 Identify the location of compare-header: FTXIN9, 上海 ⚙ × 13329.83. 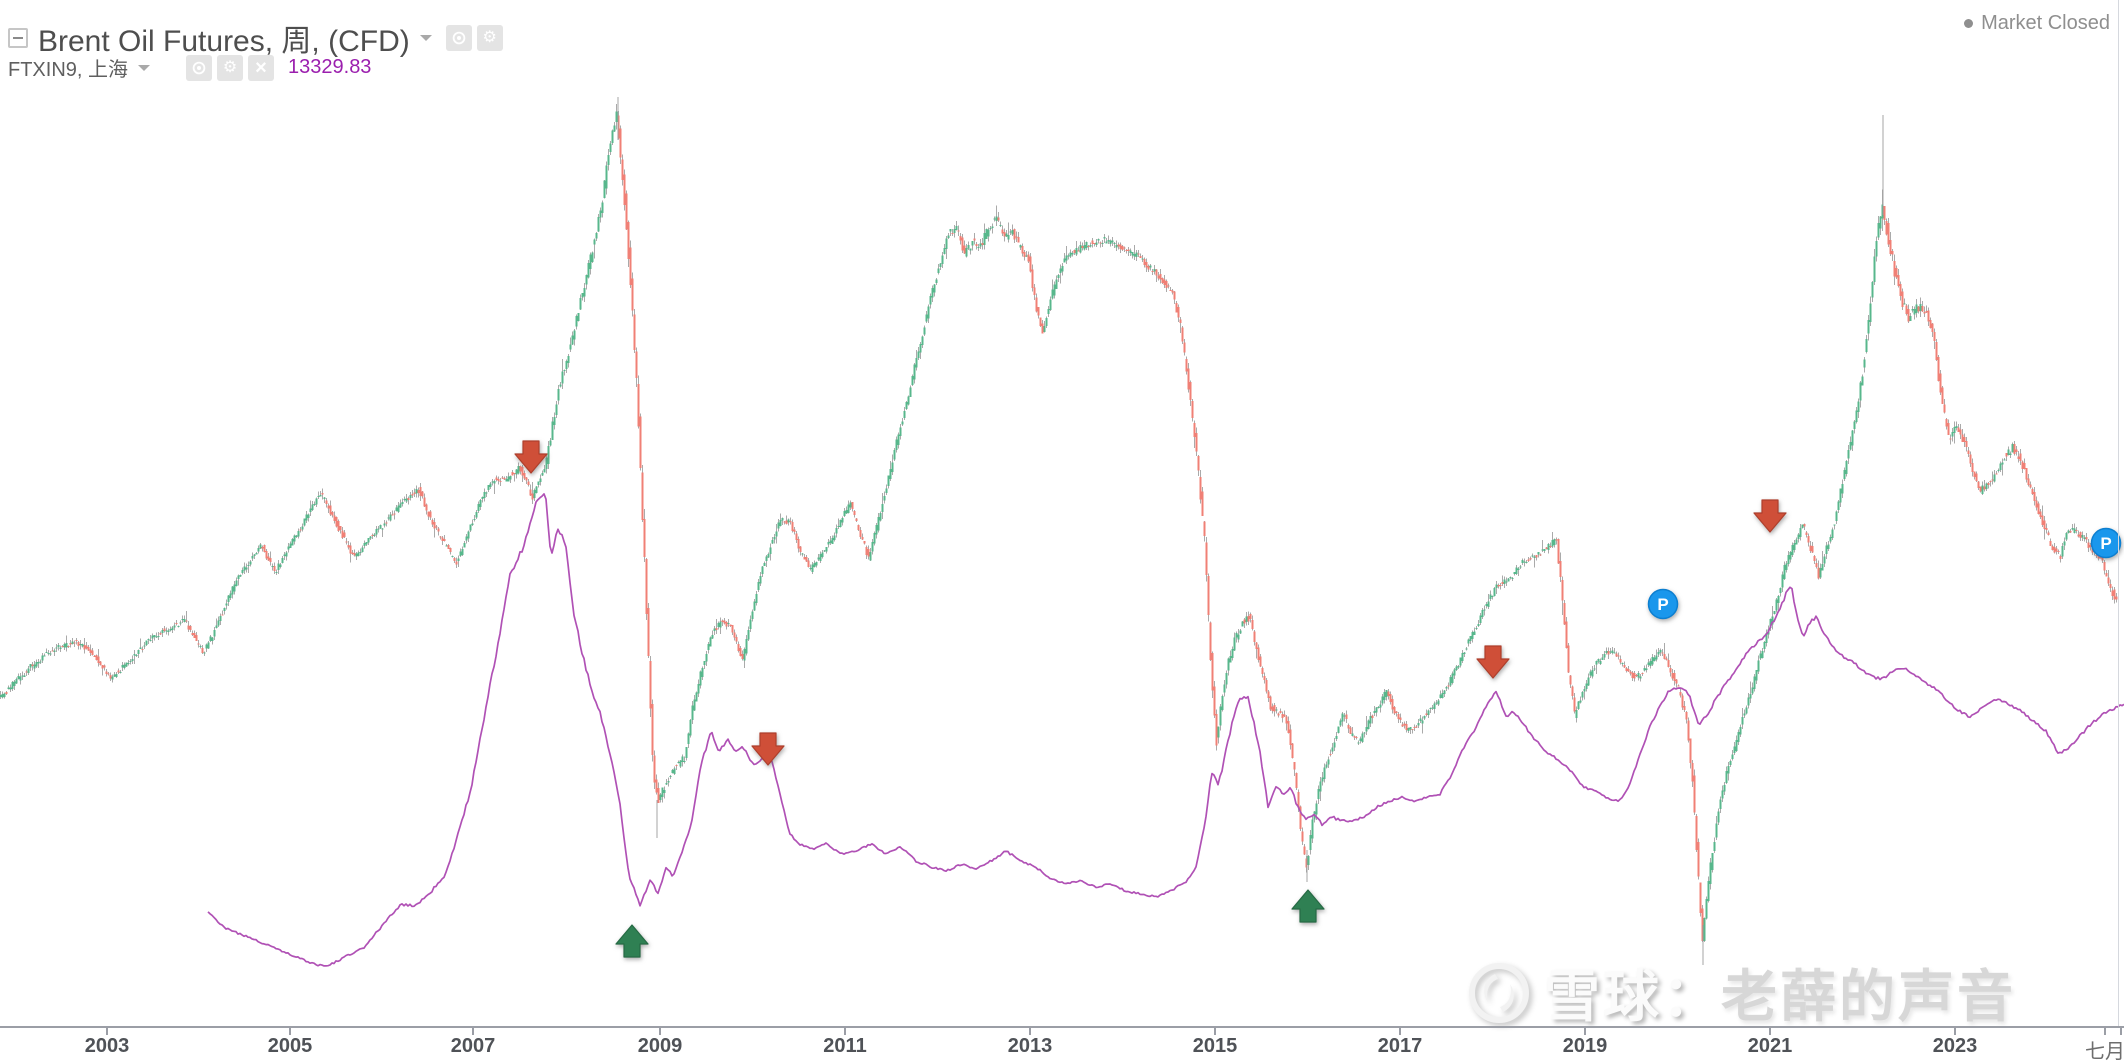
(189, 67).